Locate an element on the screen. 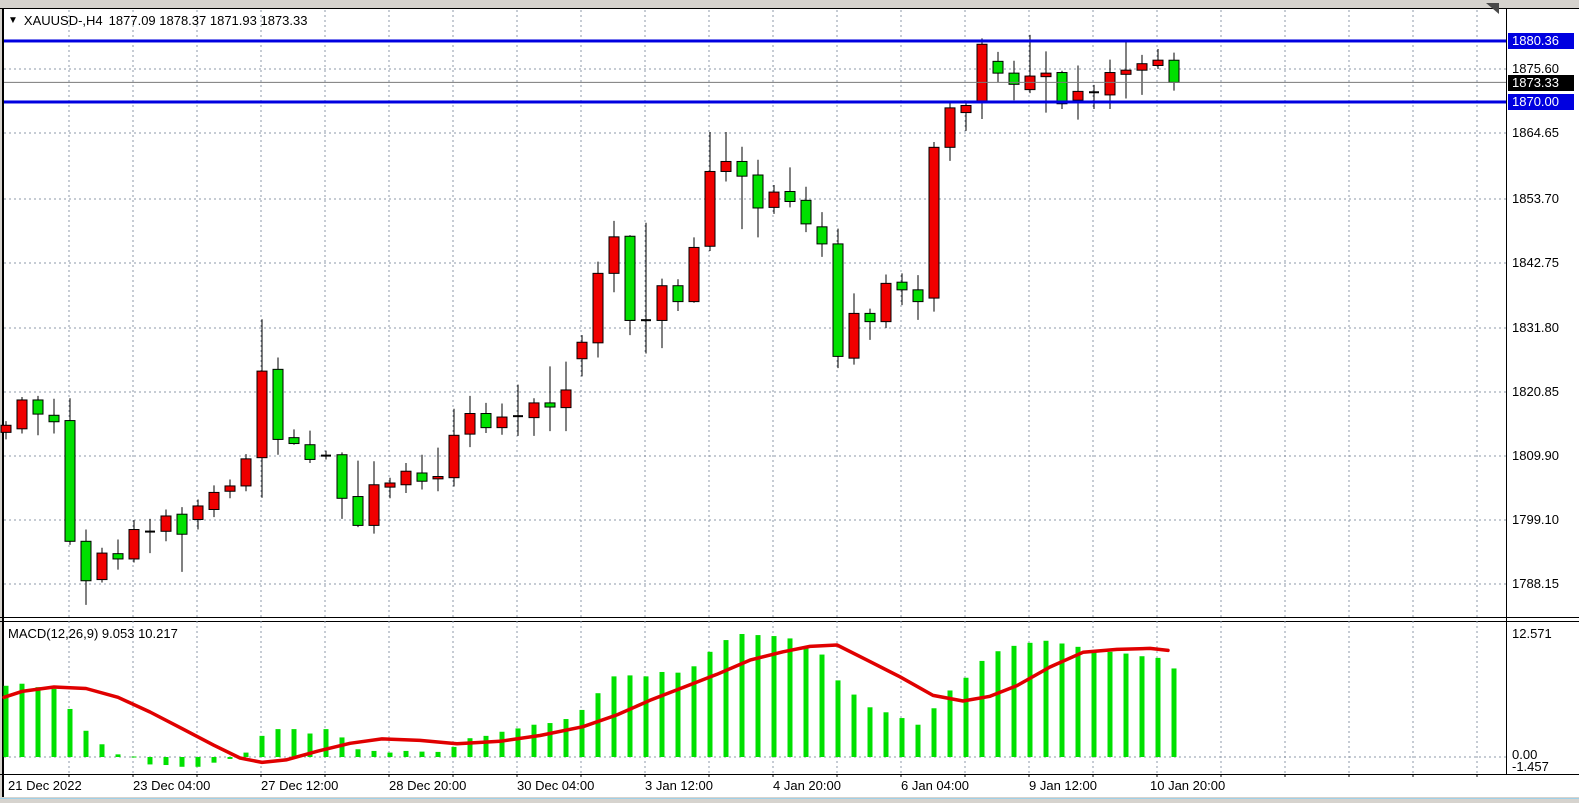  price-axis-label: 1809.90 is located at coordinates (1535, 455).